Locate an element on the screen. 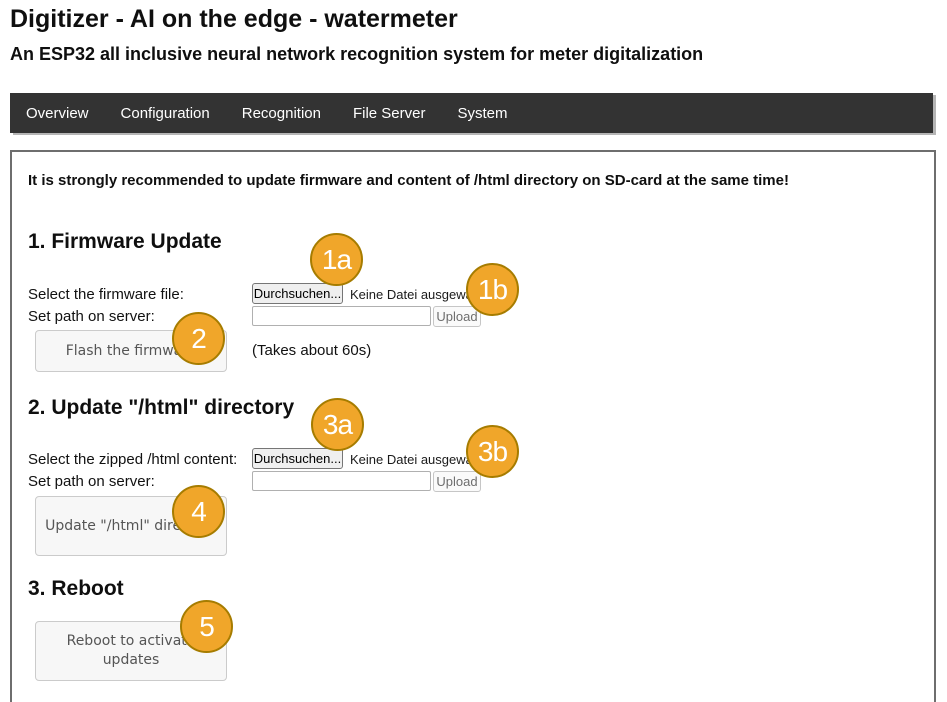 Image resolution: width=947 pixels, height=702 pixels. flash-duration-note: (Takes about 60s) is located at coordinates (312, 350).